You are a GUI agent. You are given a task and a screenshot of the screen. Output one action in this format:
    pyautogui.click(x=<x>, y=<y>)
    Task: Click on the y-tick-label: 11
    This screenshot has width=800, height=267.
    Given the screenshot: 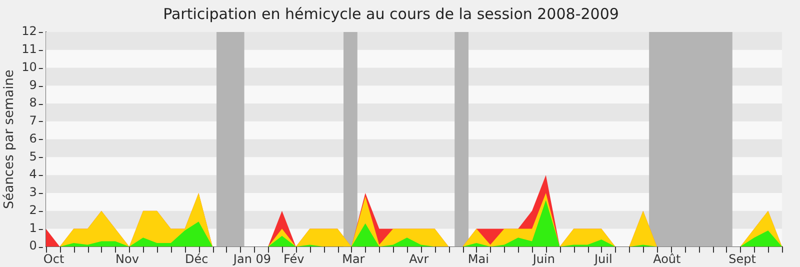 What is the action you would take?
    pyautogui.click(x=29, y=49)
    